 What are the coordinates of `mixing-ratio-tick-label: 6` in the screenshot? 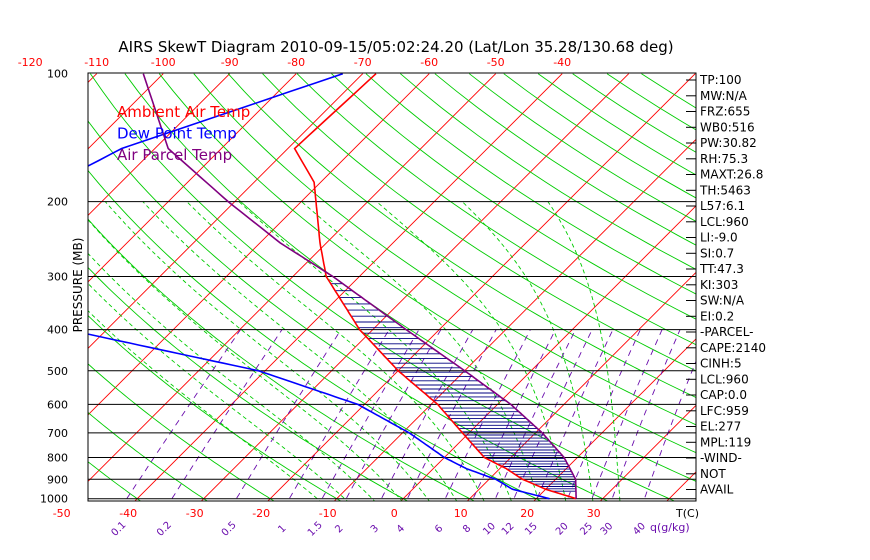 It's located at (439, 529).